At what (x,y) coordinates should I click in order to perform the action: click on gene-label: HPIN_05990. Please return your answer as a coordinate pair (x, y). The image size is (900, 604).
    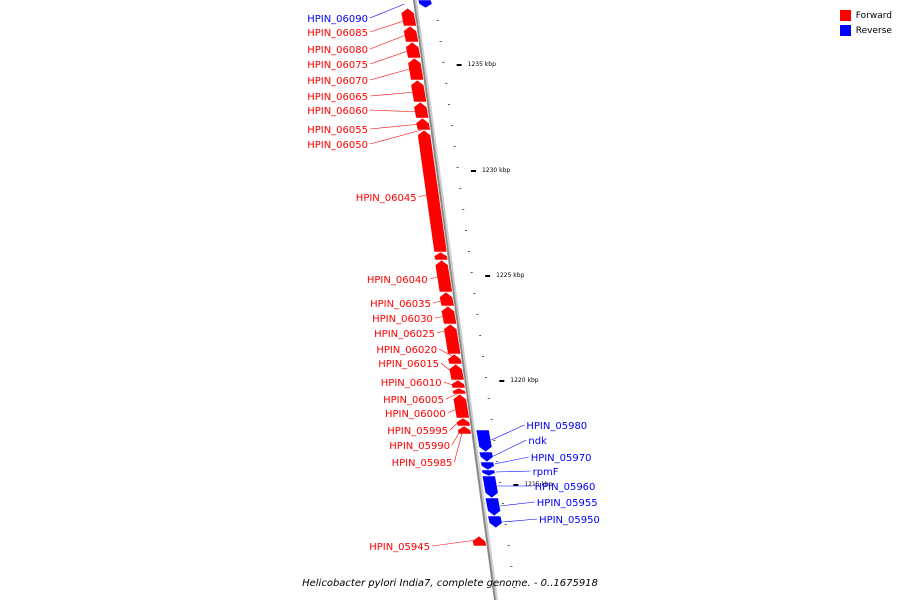
    Looking at the image, I should click on (419, 446).